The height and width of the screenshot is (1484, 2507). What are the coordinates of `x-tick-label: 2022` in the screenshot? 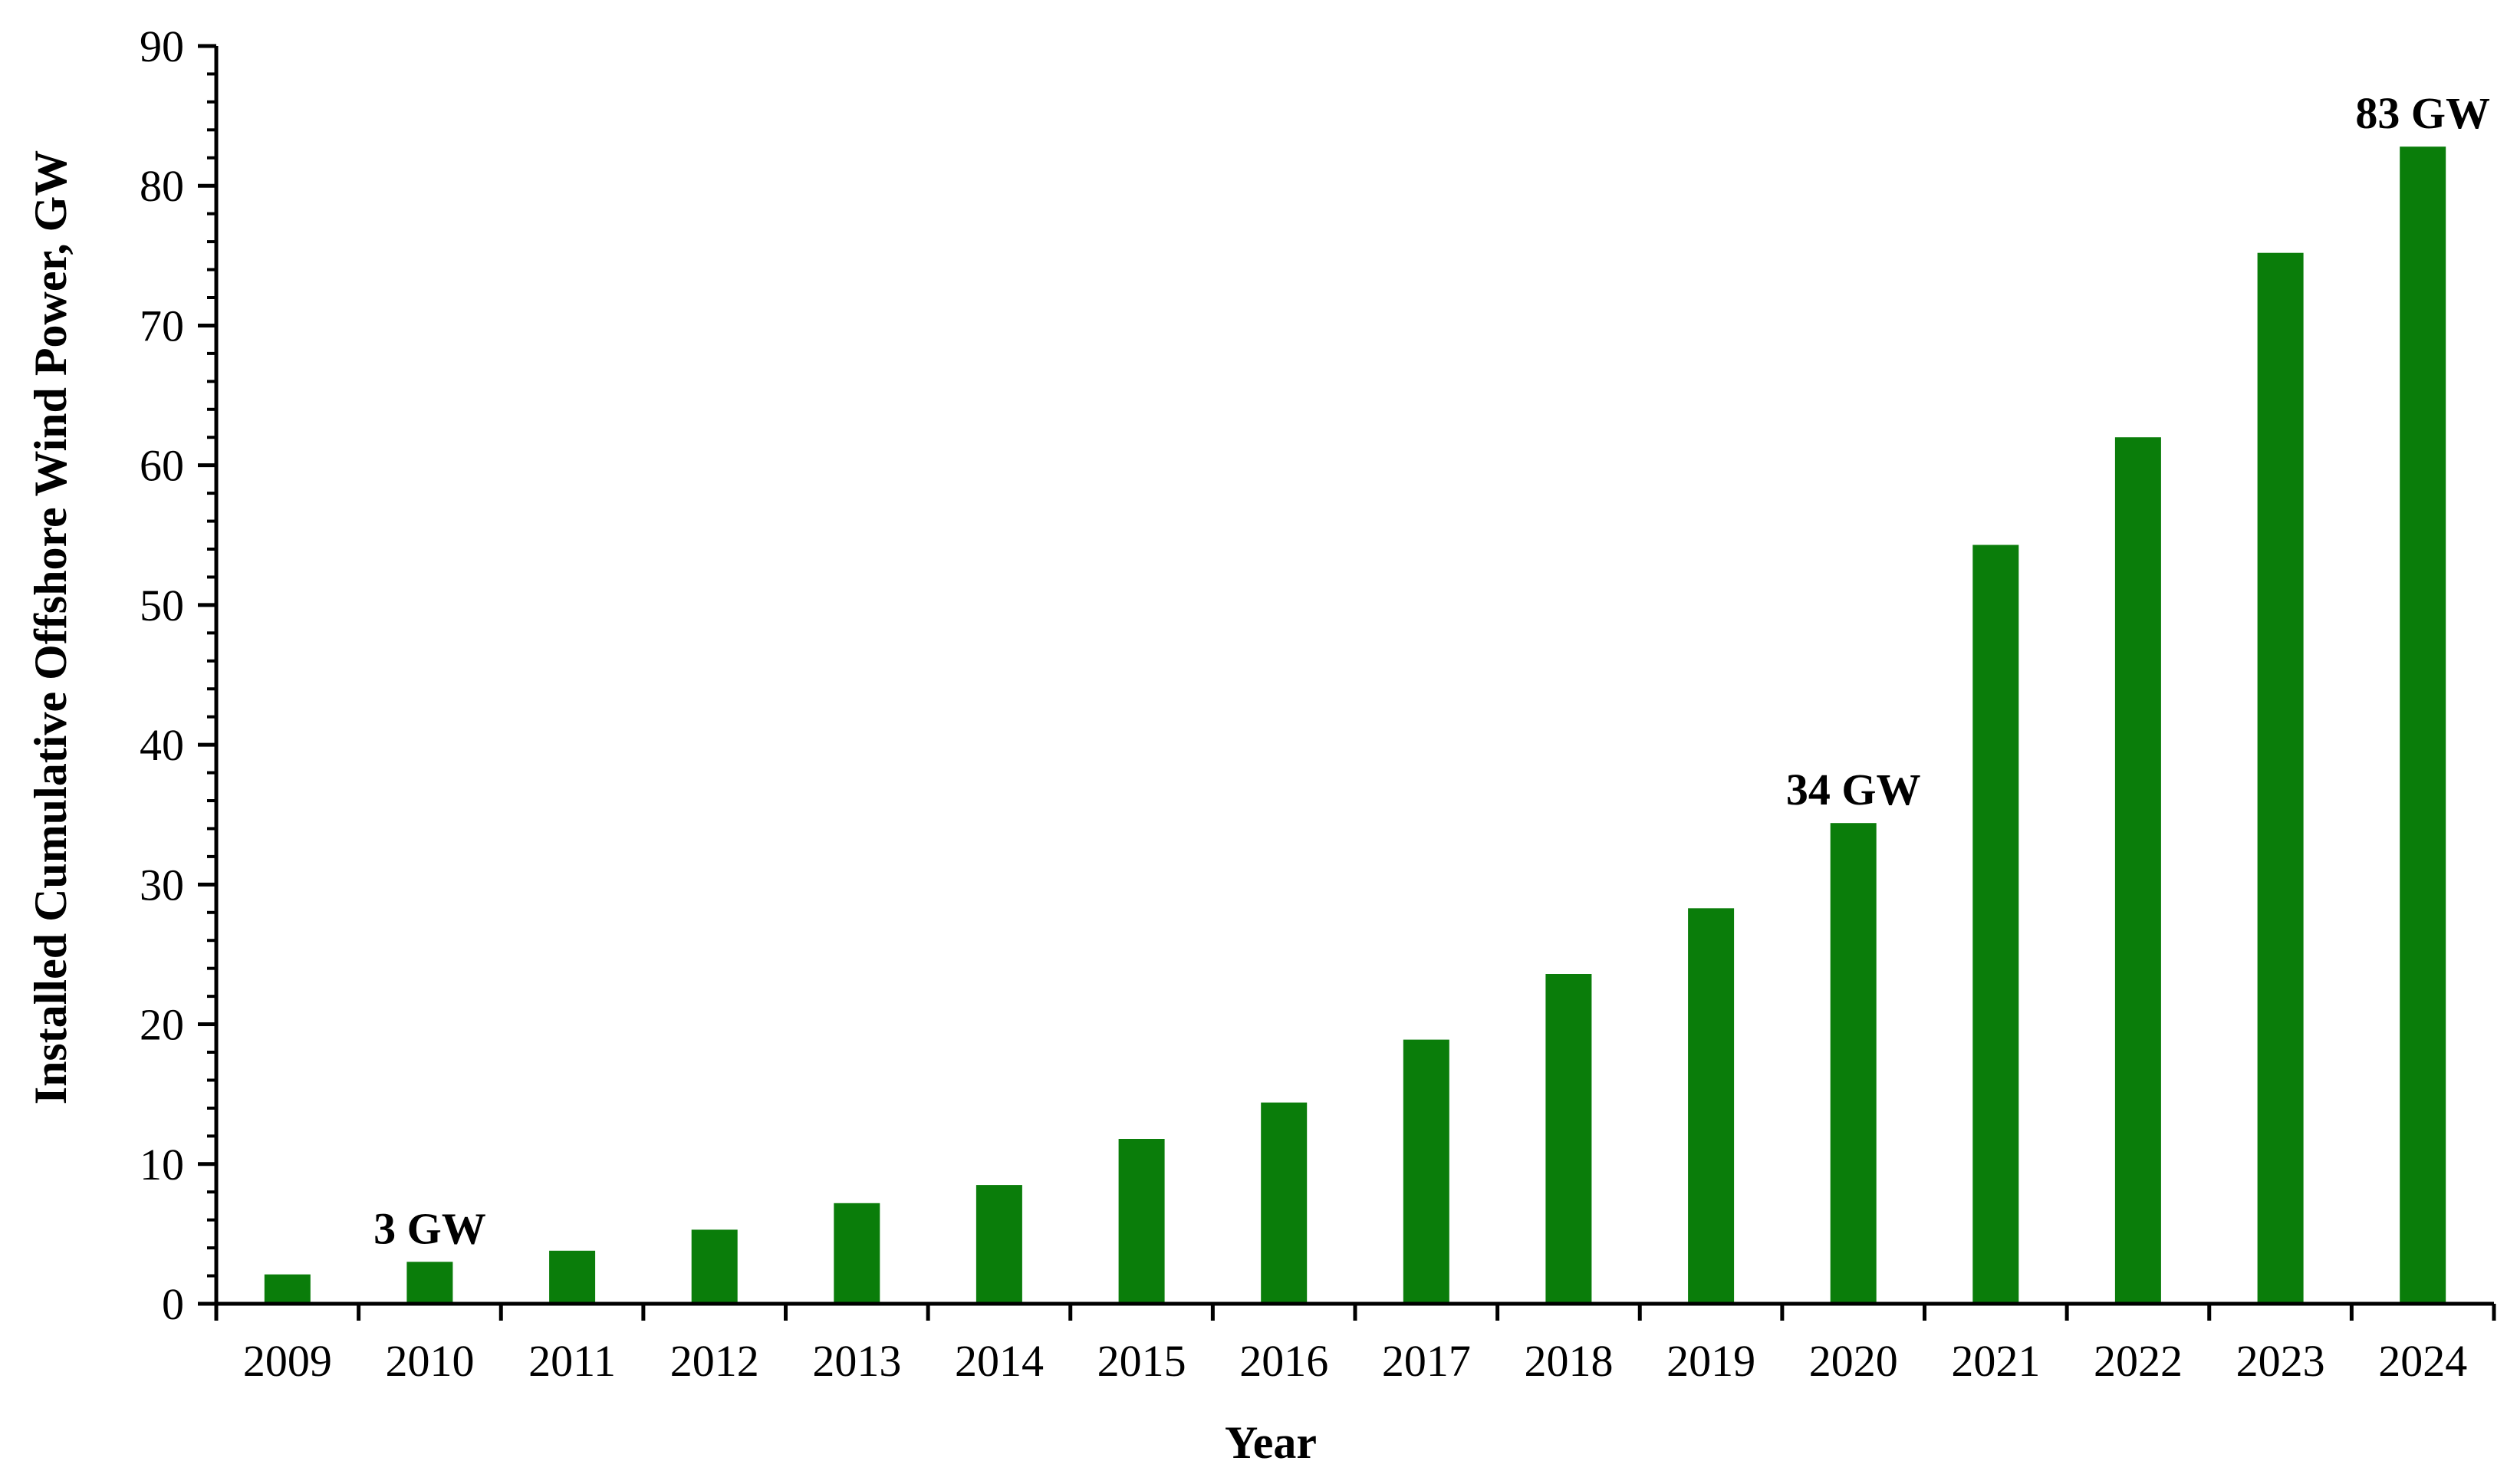 It's located at (2139, 1361).